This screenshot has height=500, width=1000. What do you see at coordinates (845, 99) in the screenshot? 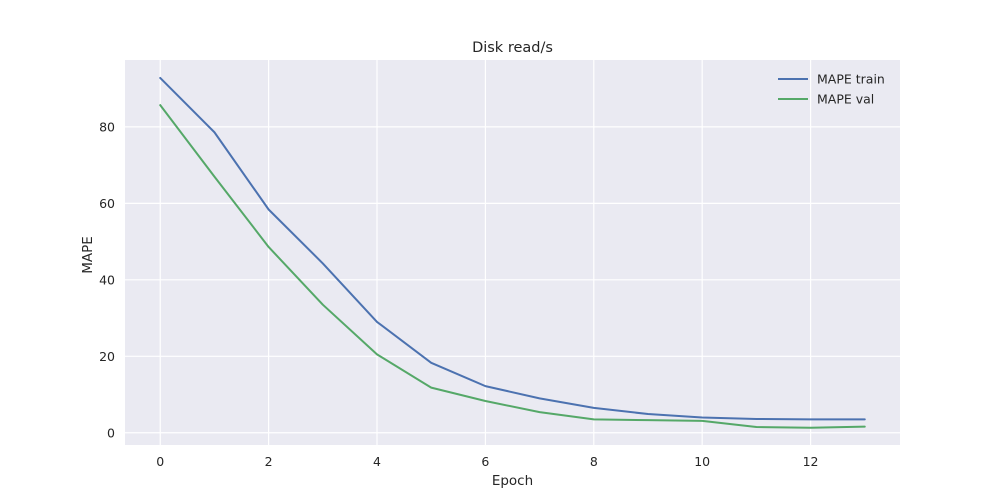
I see `legend-label-val: MAPE val` at bounding box center [845, 99].